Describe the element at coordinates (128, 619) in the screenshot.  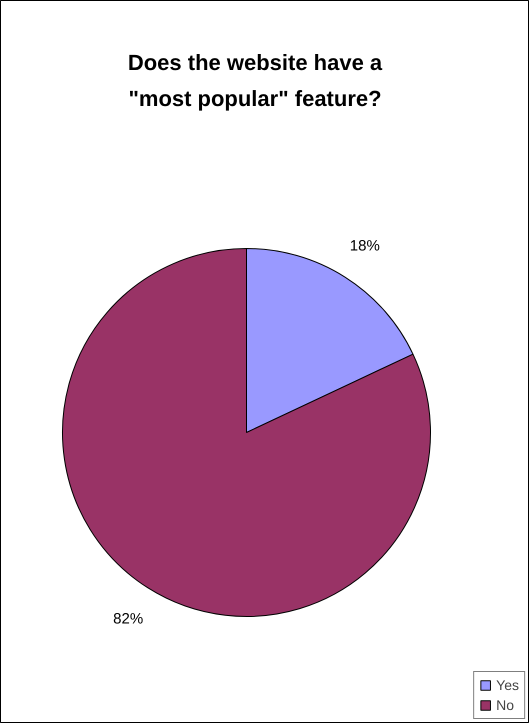
I see `data-label: 82%` at that location.